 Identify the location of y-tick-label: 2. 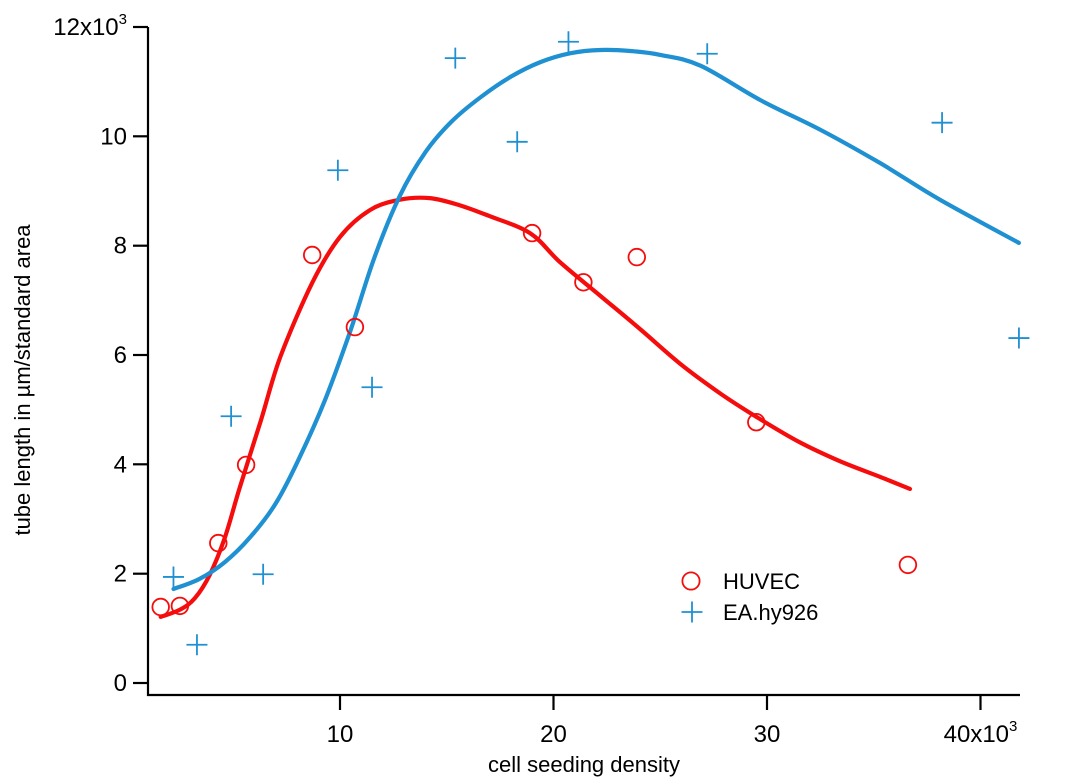
(120, 574).